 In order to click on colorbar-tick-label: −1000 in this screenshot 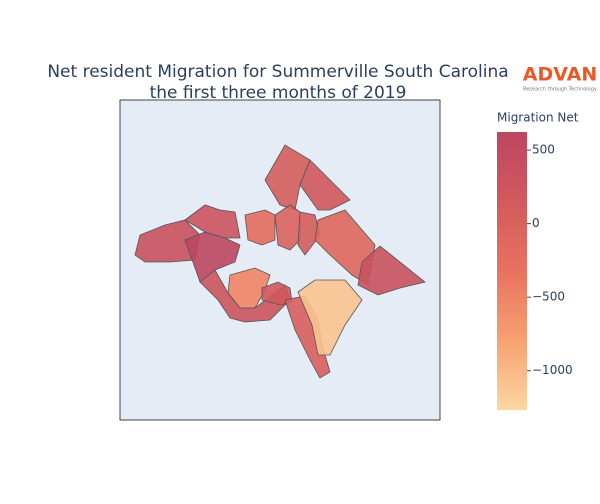, I will do `click(552, 370)`.